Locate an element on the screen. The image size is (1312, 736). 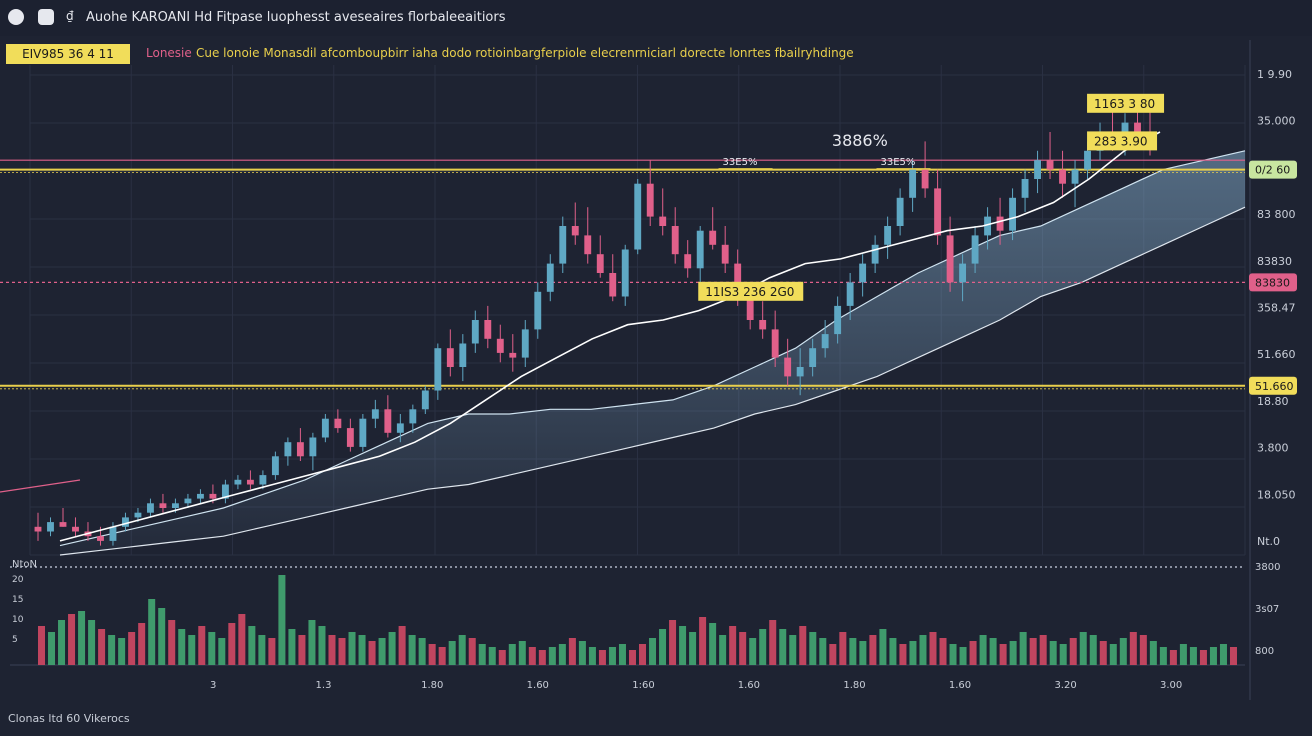
x-tick-label: 1.80 is located at coordinates (432, 685).